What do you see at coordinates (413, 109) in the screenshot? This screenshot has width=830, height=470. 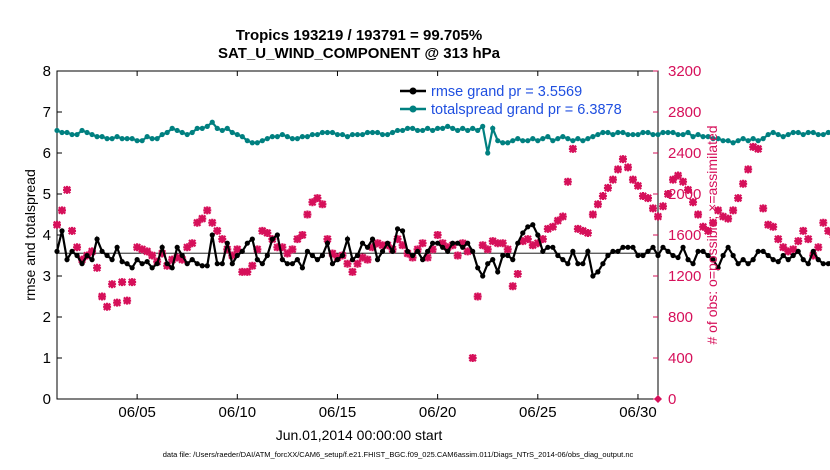 I see `legend-spread-marker` at bounding box center [413, 109].